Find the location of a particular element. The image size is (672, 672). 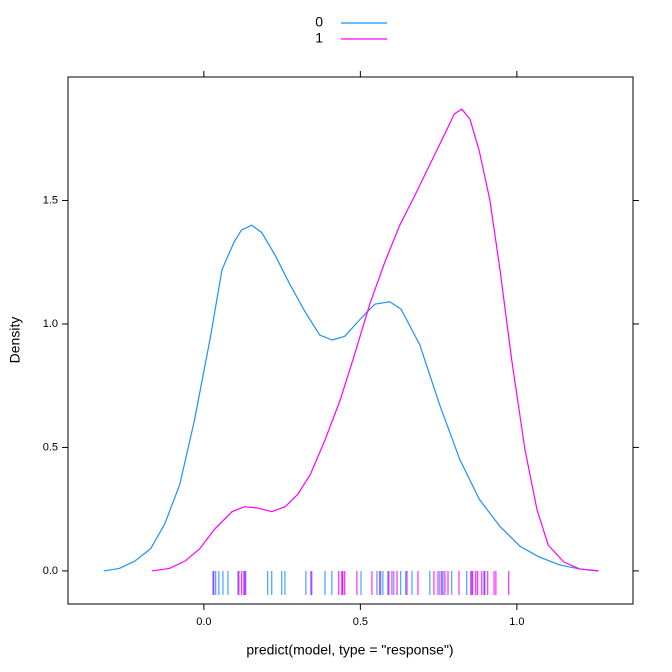

legend-label: 1 is located at coordinates (319, 38).